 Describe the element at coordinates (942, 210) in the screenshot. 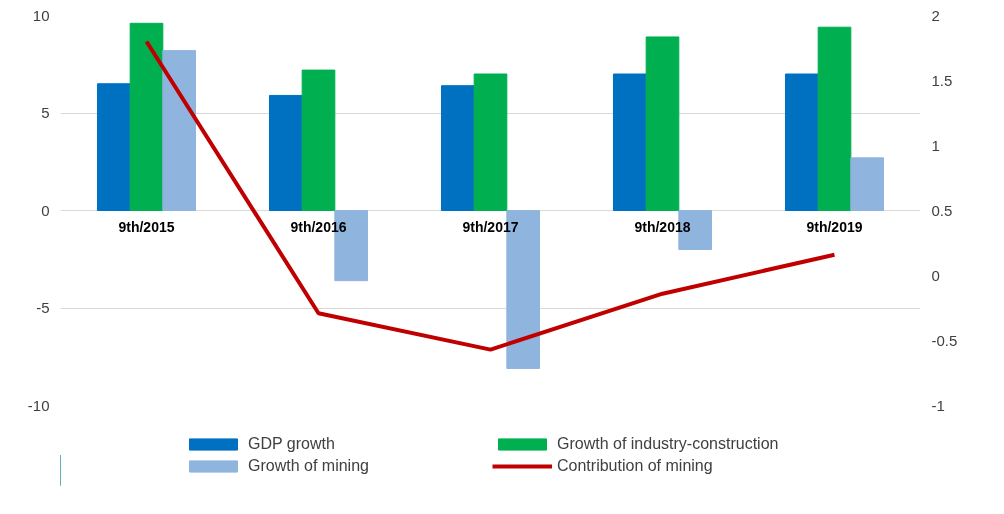

I see `y2-tick-label: 0.5` at that location.